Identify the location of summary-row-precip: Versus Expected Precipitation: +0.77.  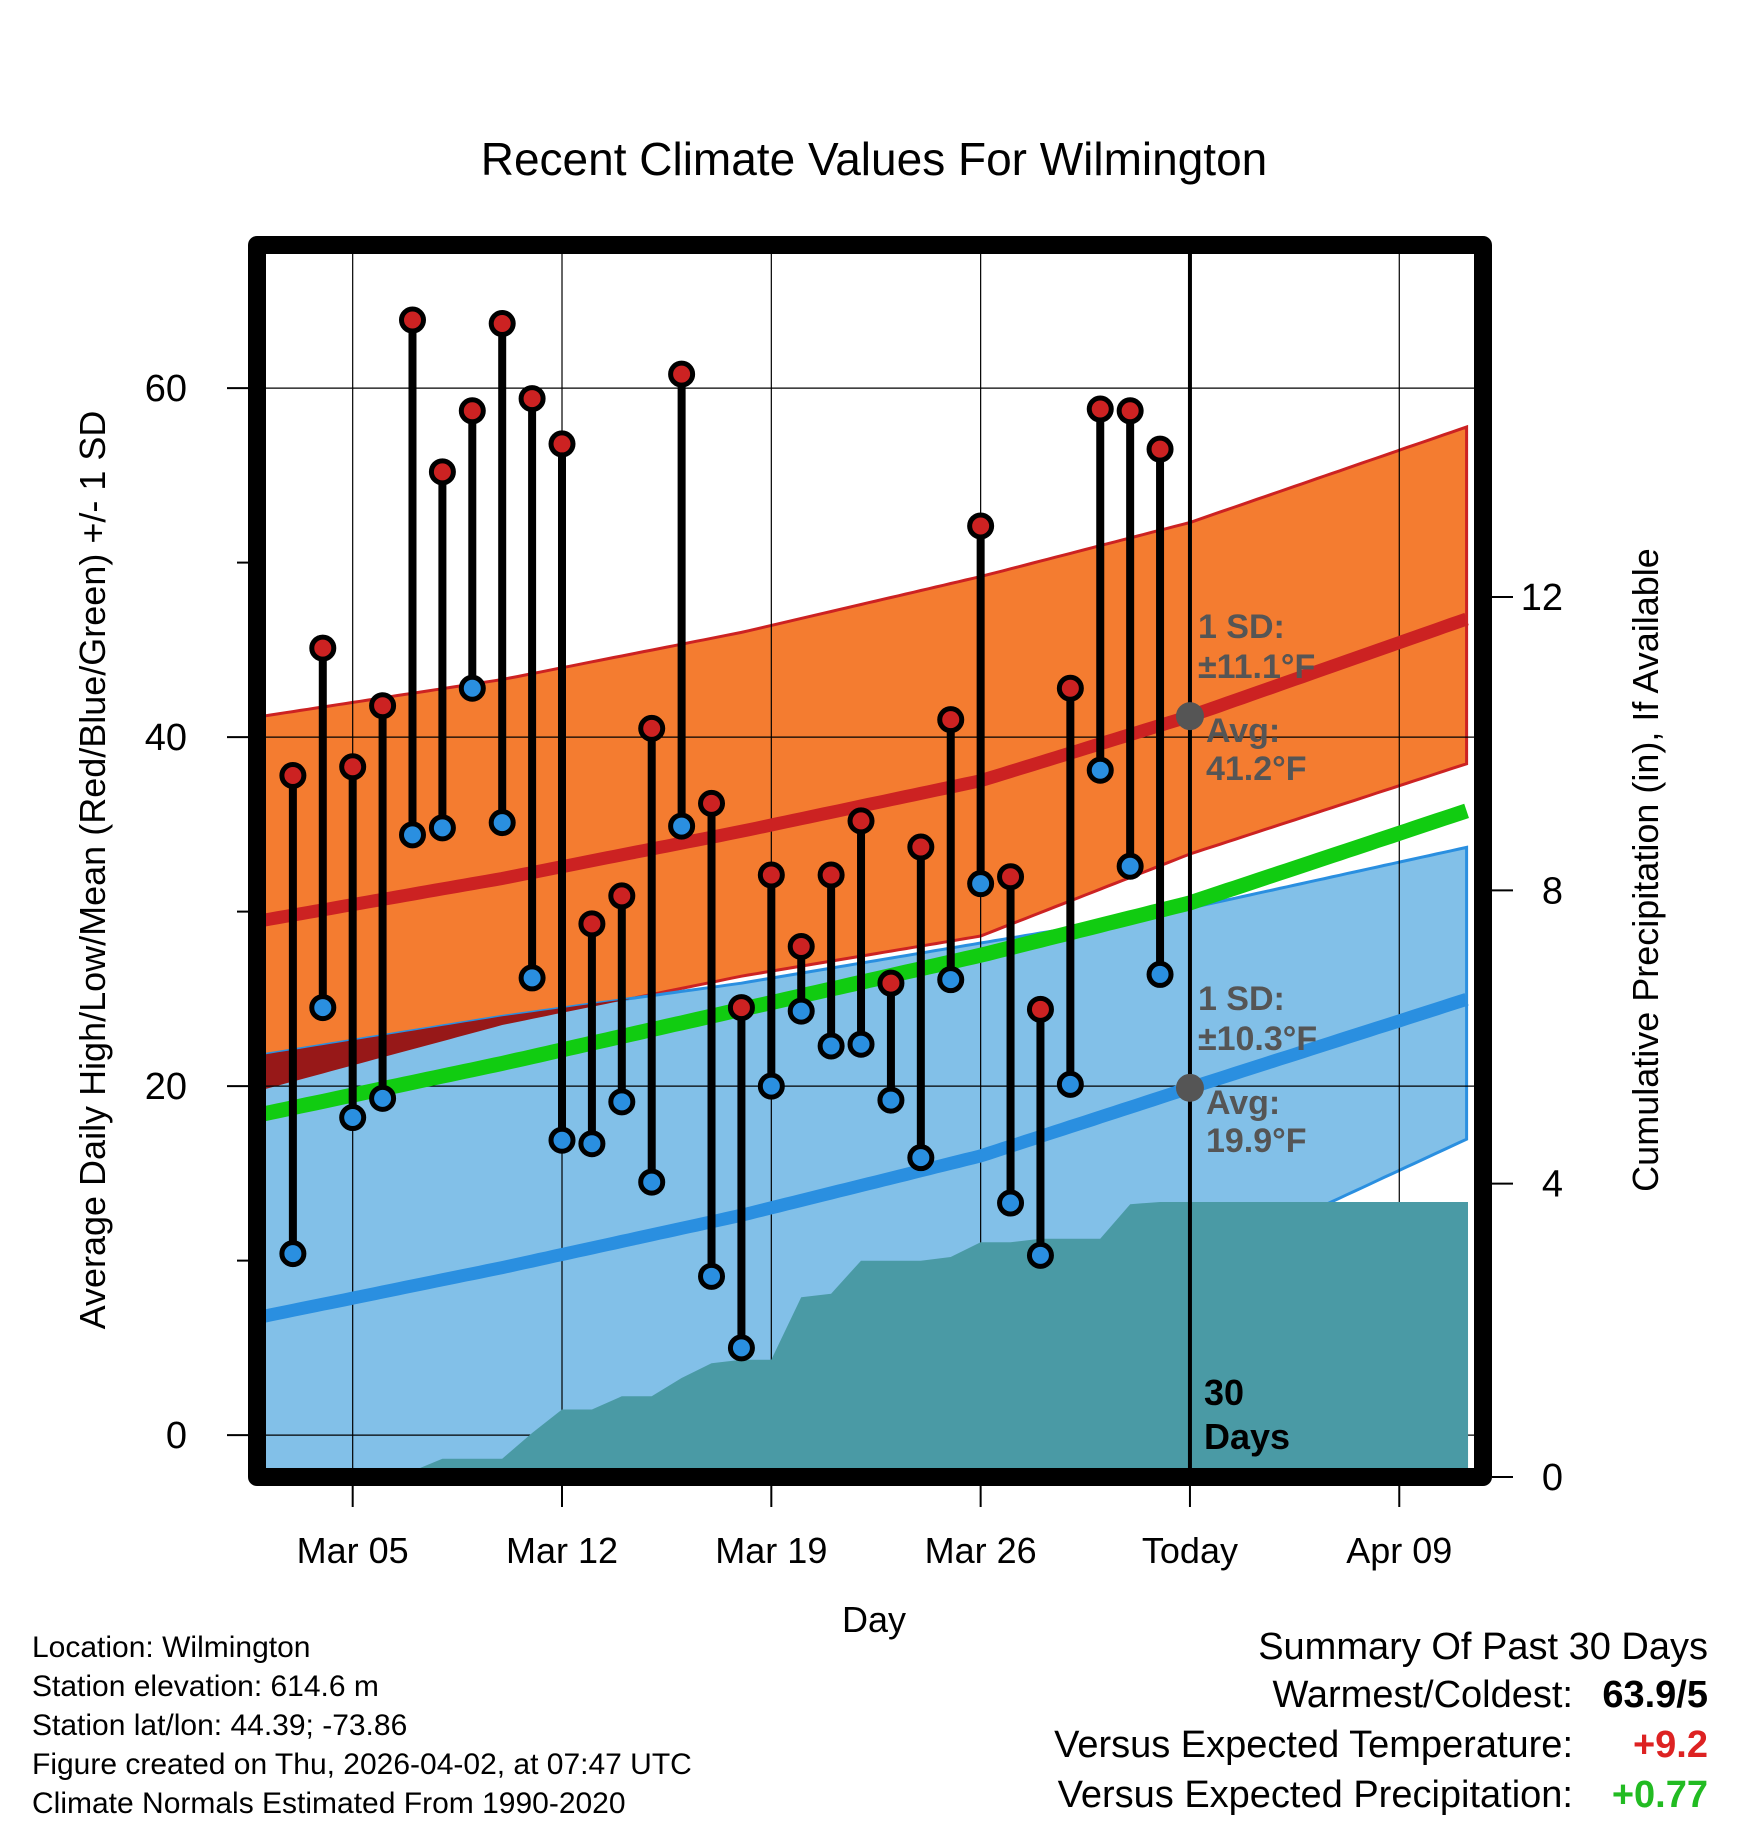
(1308, 1795).